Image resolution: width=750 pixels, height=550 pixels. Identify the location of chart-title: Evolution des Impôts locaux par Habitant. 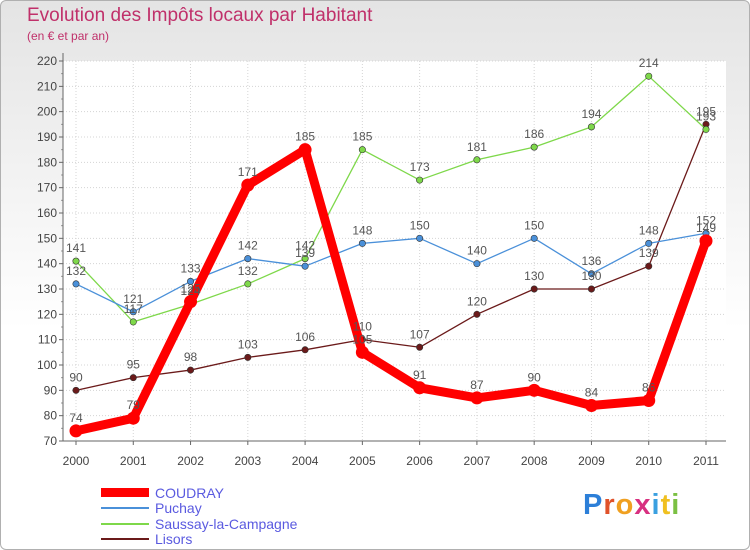
(200, 15).